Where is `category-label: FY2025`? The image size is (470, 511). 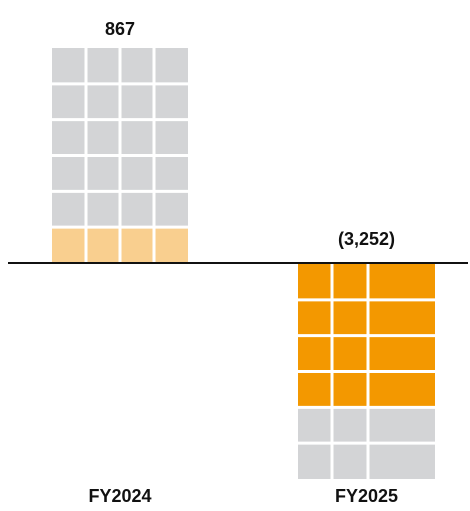 category-label: FY2025 is located at coordinates (366, 496).